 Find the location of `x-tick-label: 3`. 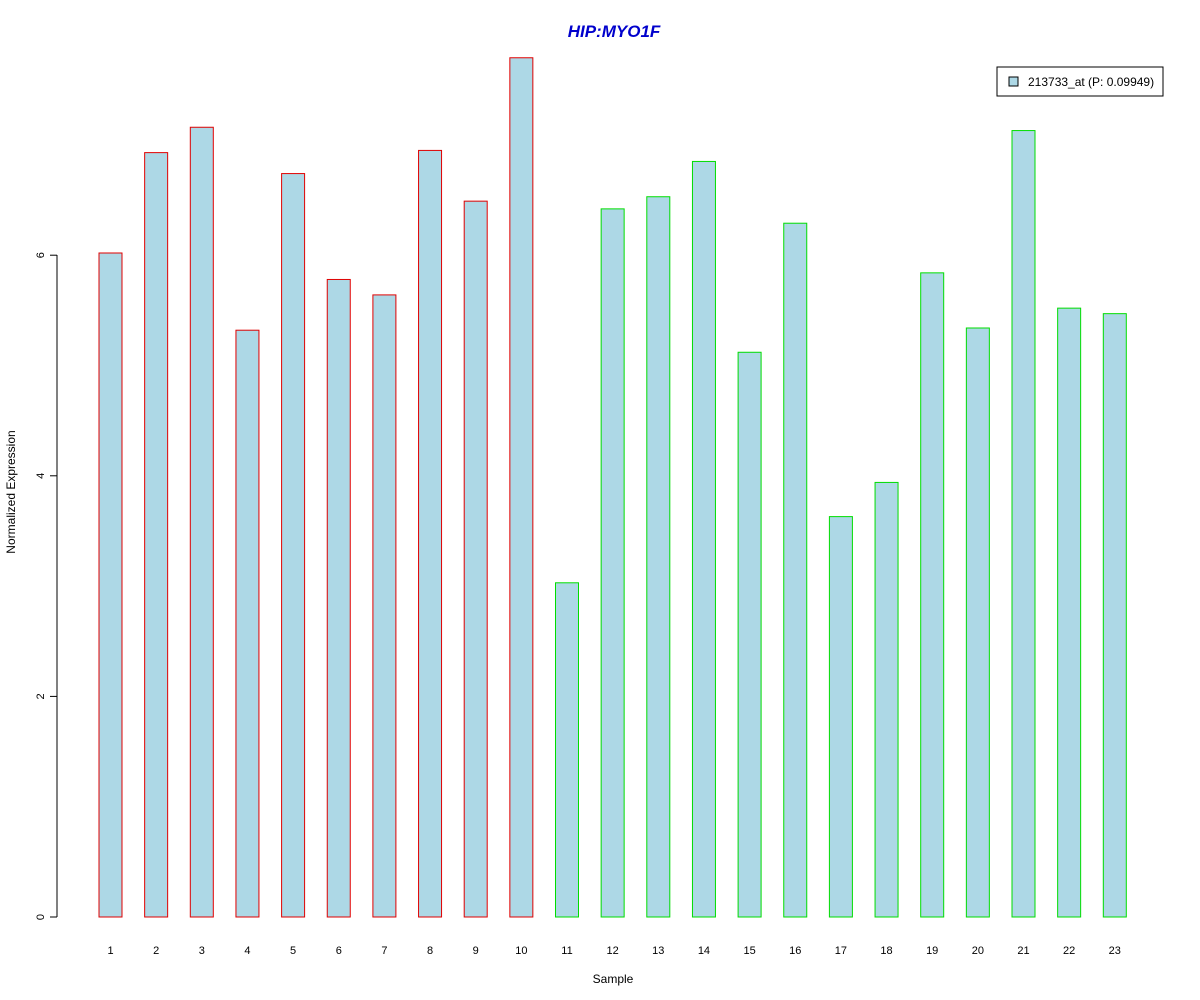

x-tick-label: 3 is located at coordinates (202, 951).